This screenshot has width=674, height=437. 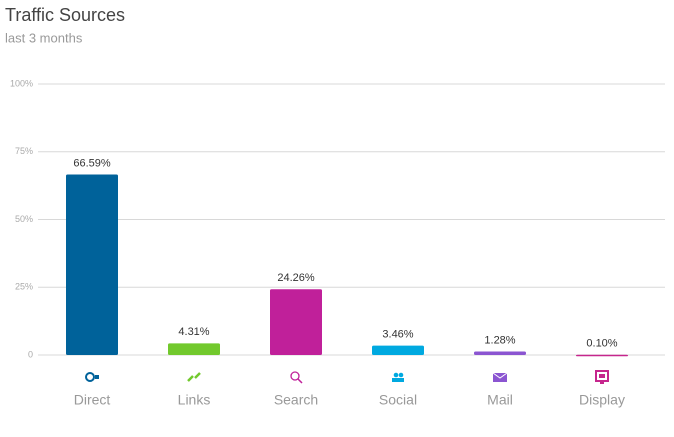 I want to click on data-label: 24.26%, so click(x=296, y=278).